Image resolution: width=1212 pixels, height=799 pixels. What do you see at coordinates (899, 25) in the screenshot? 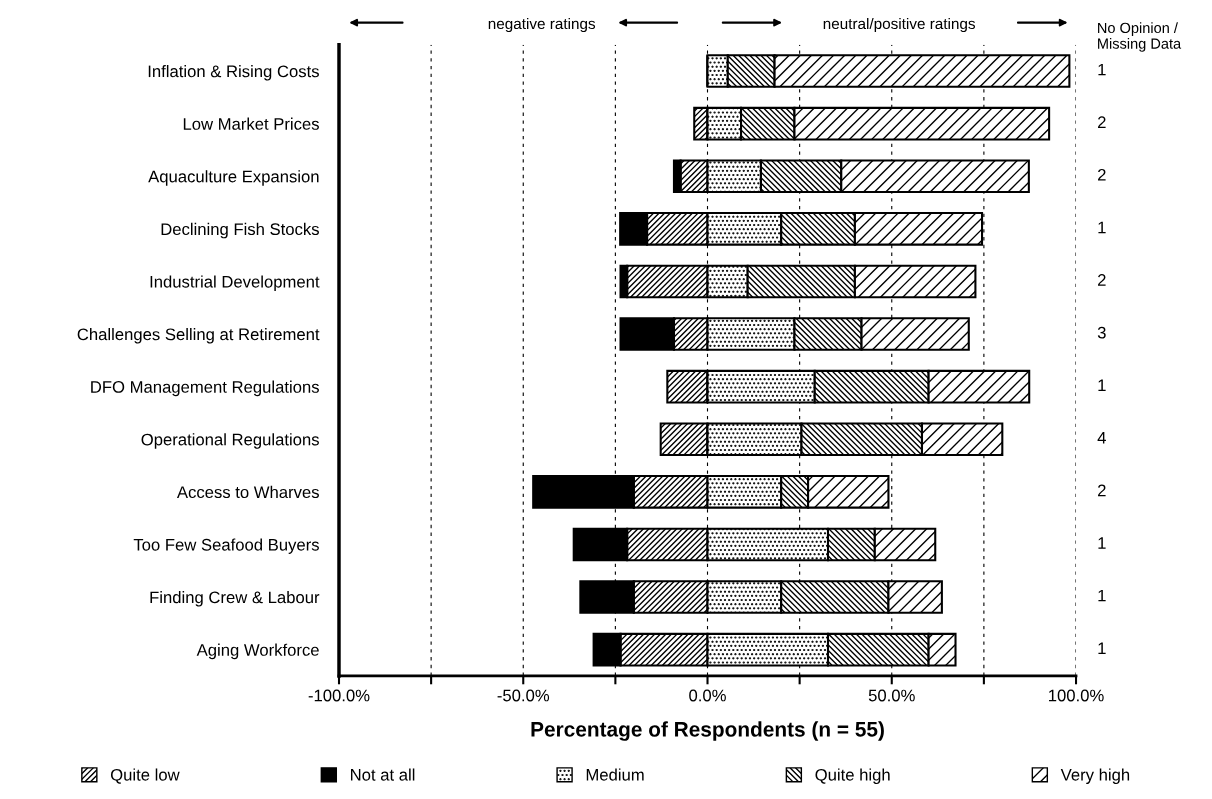
I see `text: neutral/positive ratings` at bounding box center [899, 25].